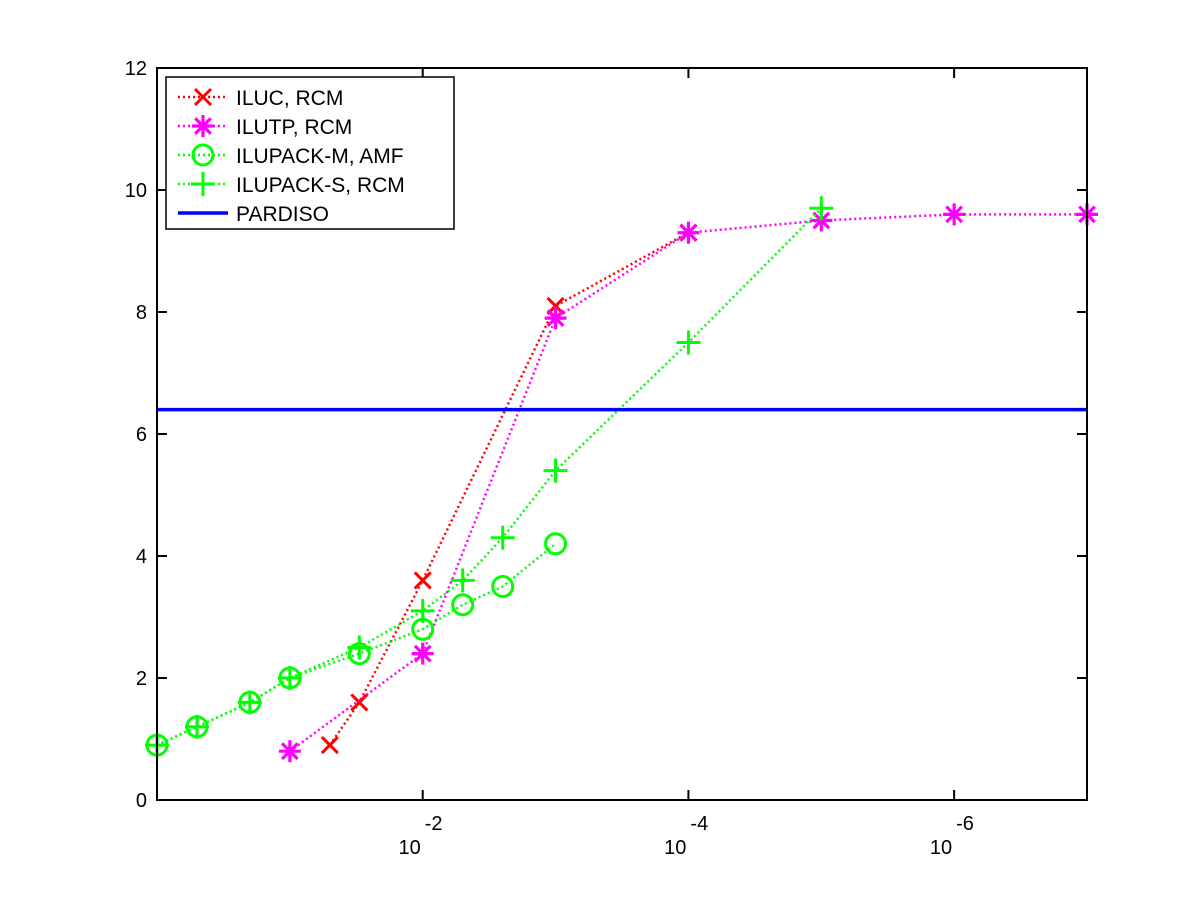 The image size is (1200, 900). Describe the element at coordinates (141, 801) in the screenshot. I see `y-tick-label: 0` at that location.